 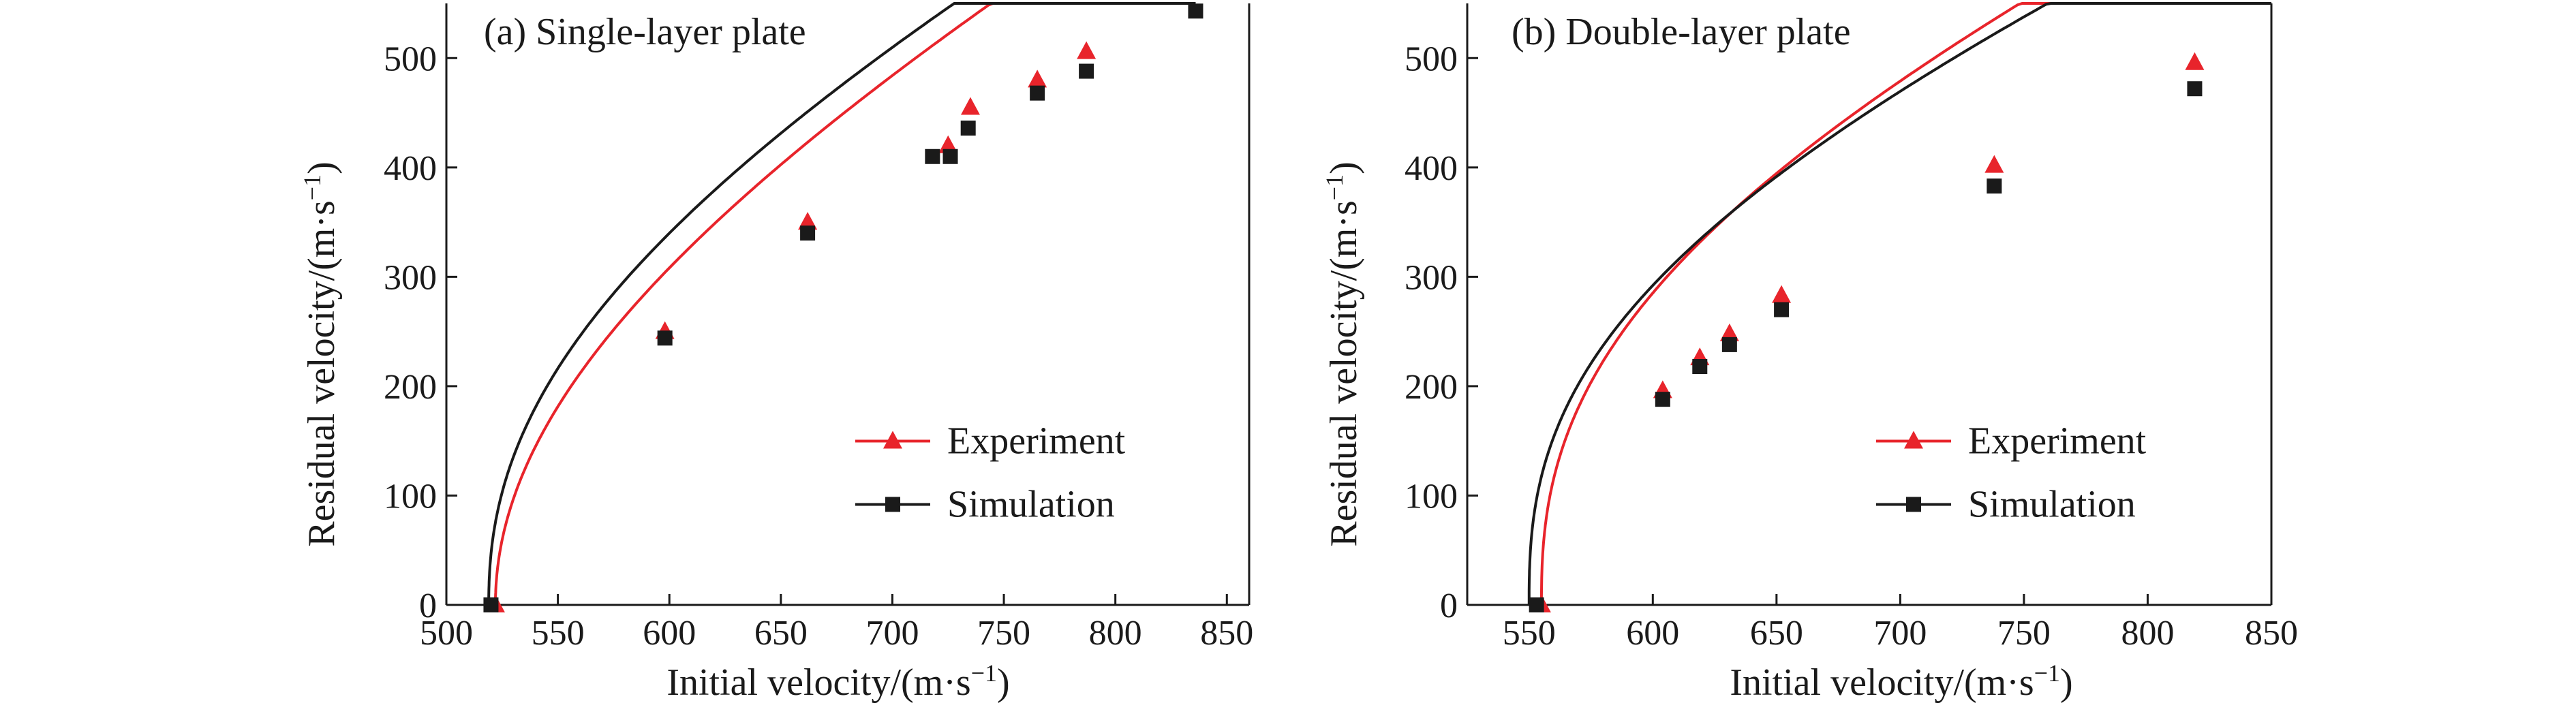 What do you see at coordinates (645, 32) in the screenshot?
I see `panel-a-title: (a) Single-layer plate` at bounding box center [645, 32].